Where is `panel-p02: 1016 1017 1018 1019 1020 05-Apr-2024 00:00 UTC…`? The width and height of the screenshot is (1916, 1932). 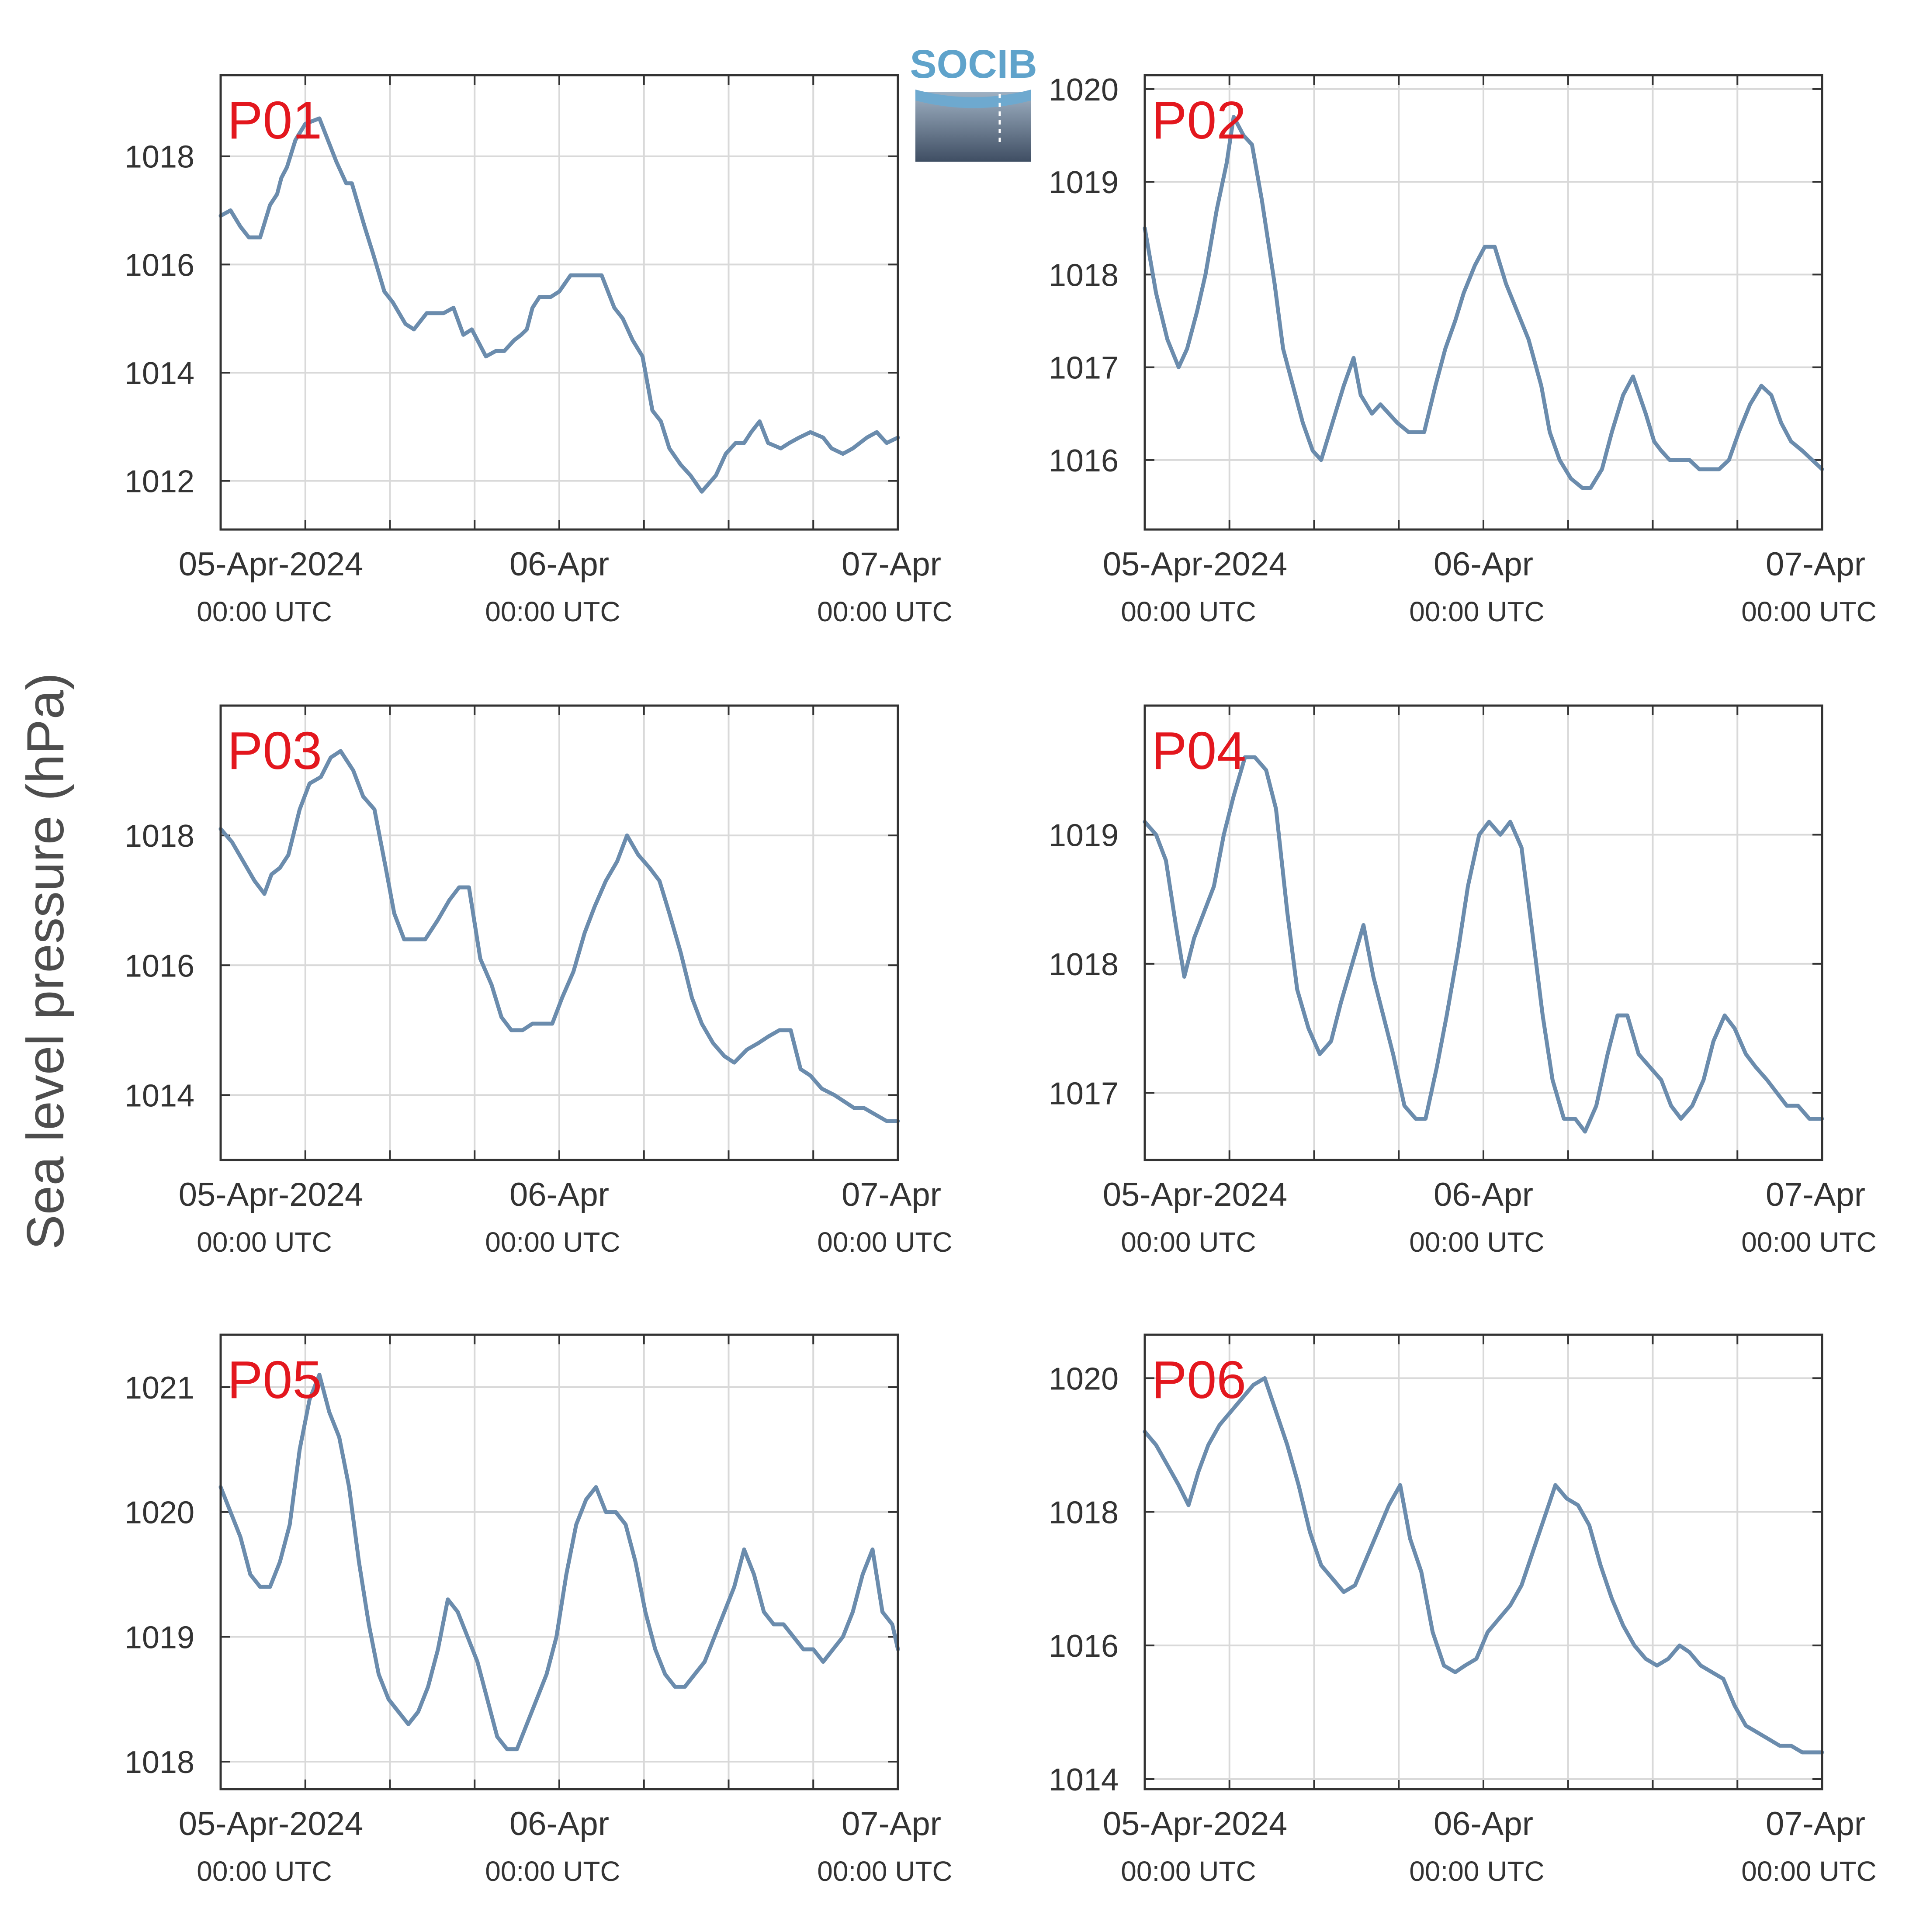 panel-p02: 1016 1017 1018 1019 1020 05-Apr-2024 00:00 UTC… is located at coordinates (1463, 350).